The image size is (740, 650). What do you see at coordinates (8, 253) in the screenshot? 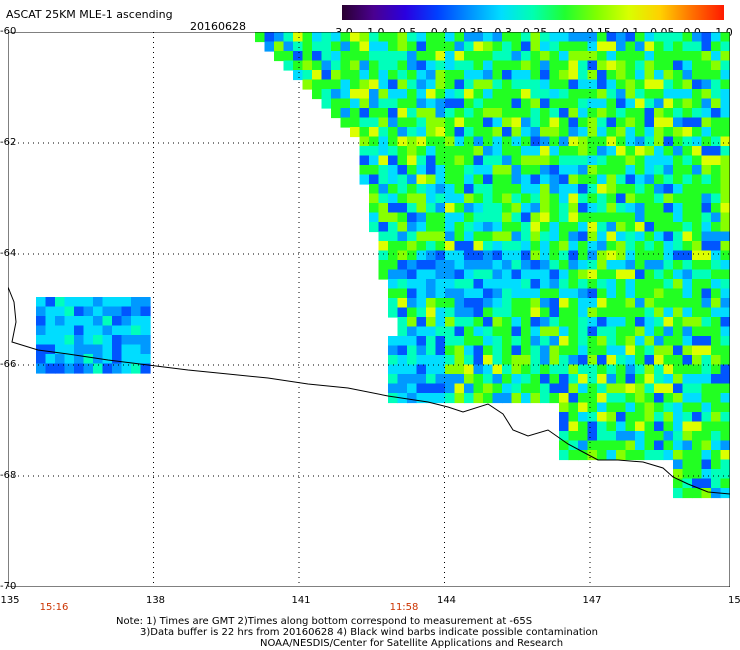
I see `latitude-label: -64` at bounding box center [8, 253].